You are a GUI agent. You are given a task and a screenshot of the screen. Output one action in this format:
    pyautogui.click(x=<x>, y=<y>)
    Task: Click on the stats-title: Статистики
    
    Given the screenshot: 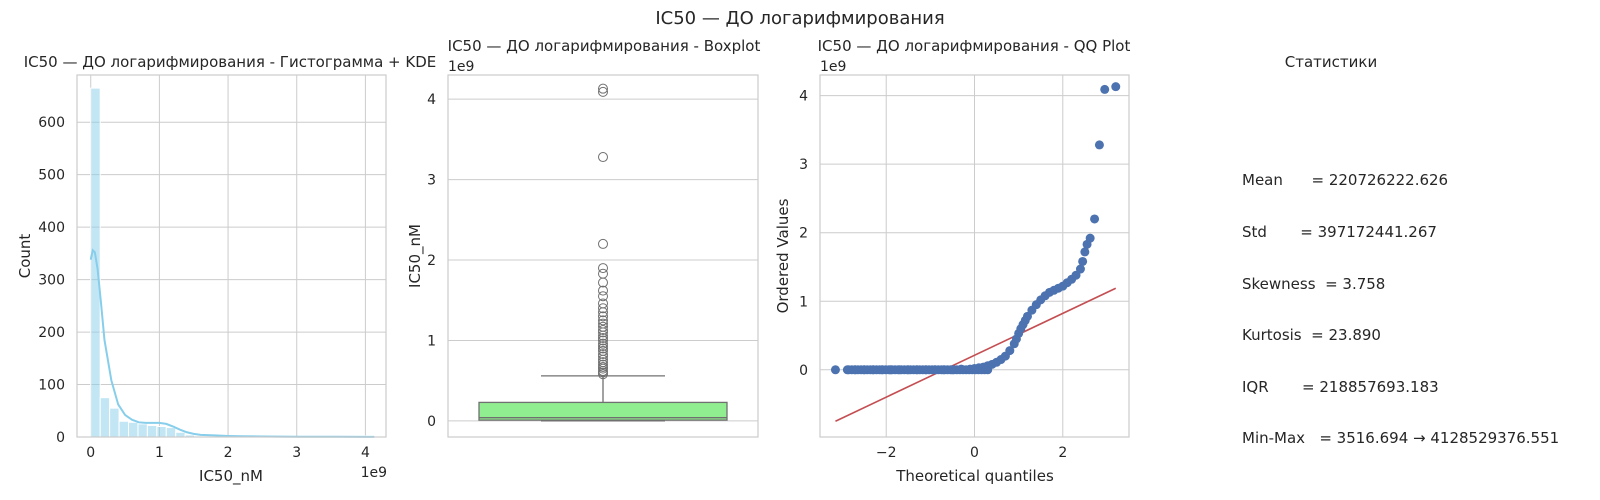 What is the action you would take?
    pyautogui.click(x=1331, y=62)
    